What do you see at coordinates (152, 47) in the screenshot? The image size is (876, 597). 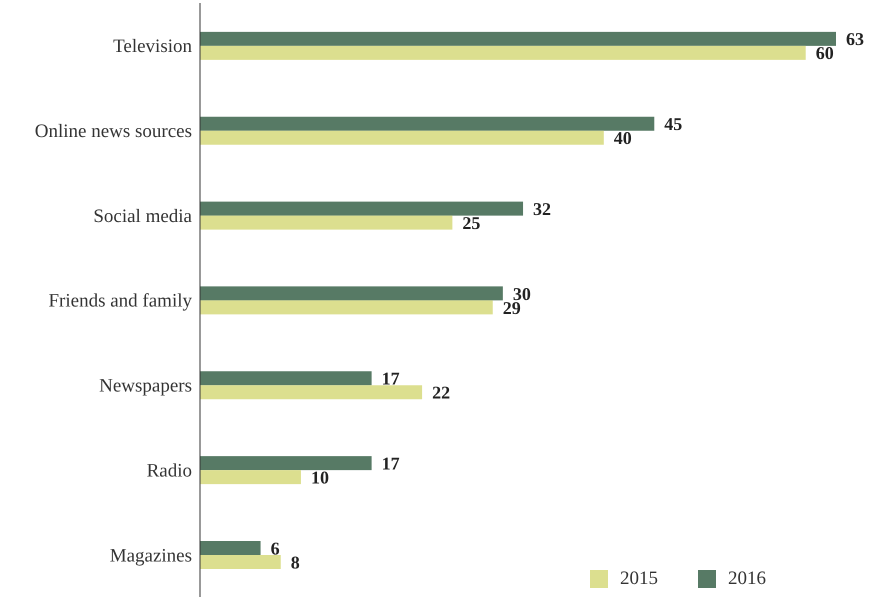 I see `y-tick-label: Television` at bounding box center [152, 47].